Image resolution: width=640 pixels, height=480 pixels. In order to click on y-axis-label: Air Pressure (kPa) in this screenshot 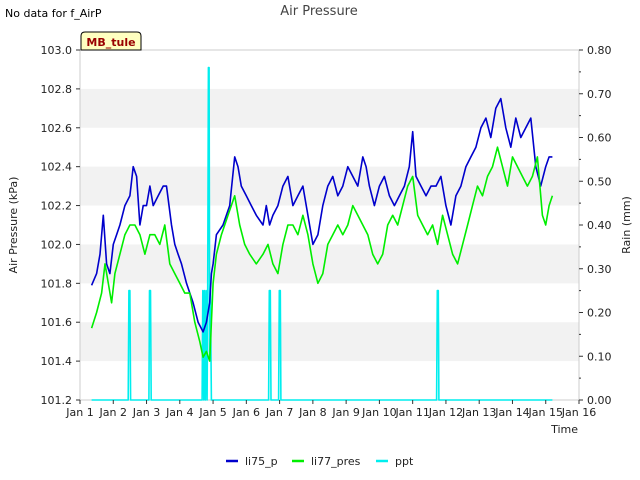, I will do `click(13, 225)`.